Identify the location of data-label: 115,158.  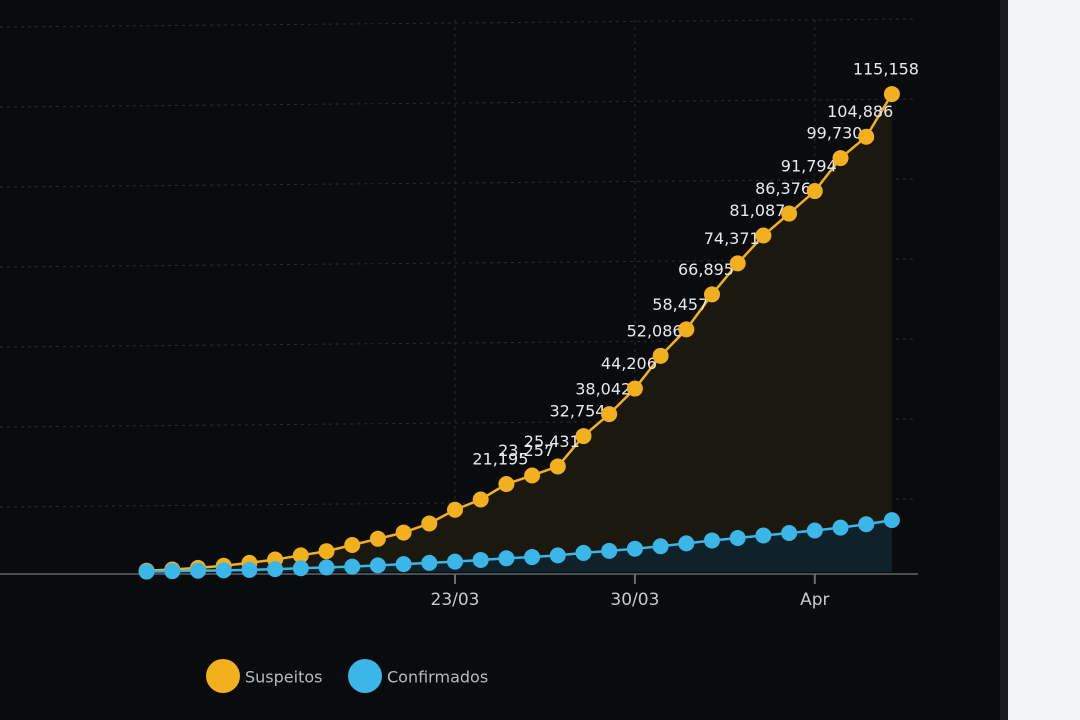
(886, 69).